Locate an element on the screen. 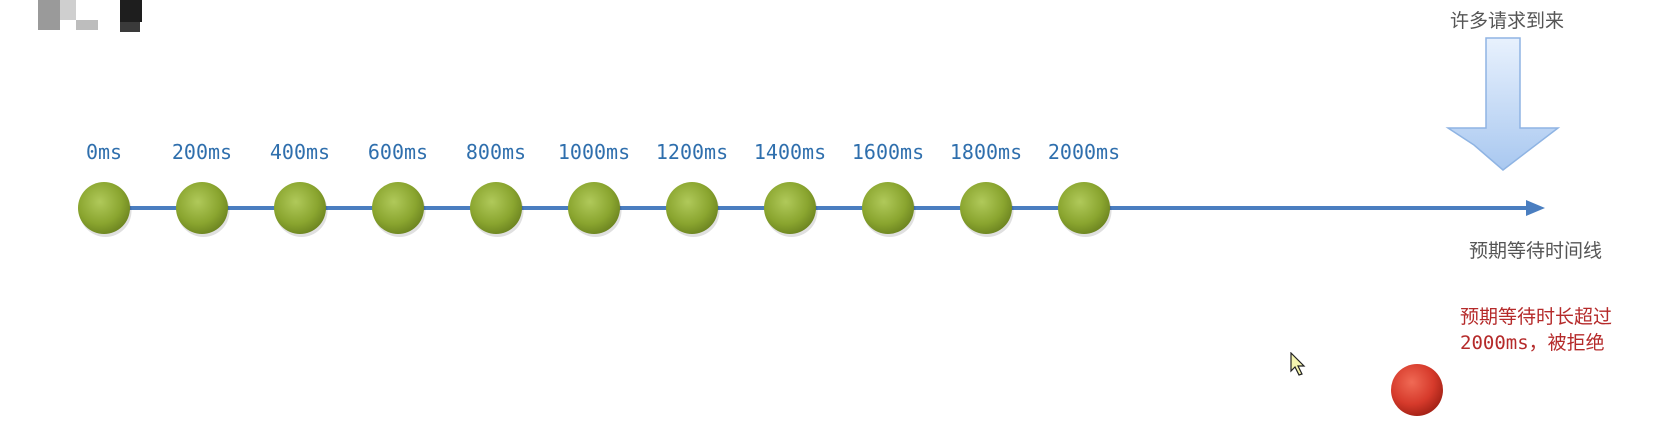 The image size is (1655, 442). time-slots is located at coordinates (595, 209).